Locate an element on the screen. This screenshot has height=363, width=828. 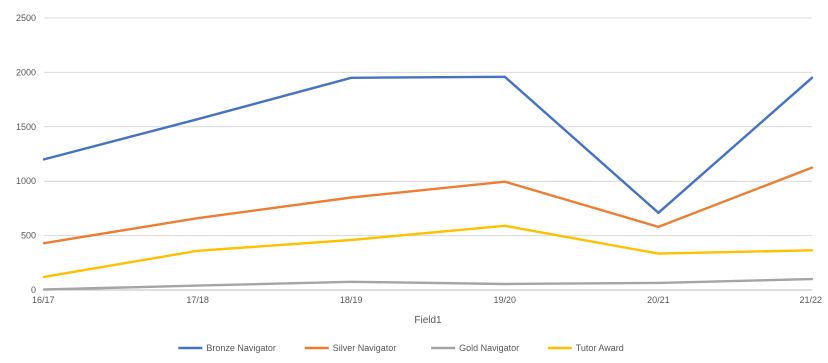
legend-item: Gold Navigator is located at coordinates (475, 348).